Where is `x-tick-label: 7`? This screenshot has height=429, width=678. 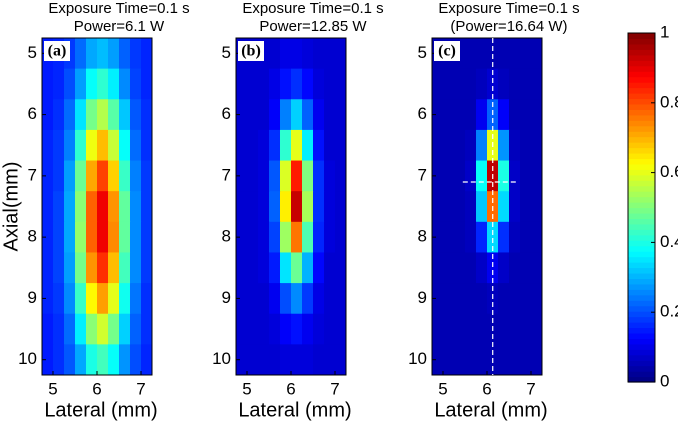 x-tick-label: 7 is located at coordinates (140, 388).